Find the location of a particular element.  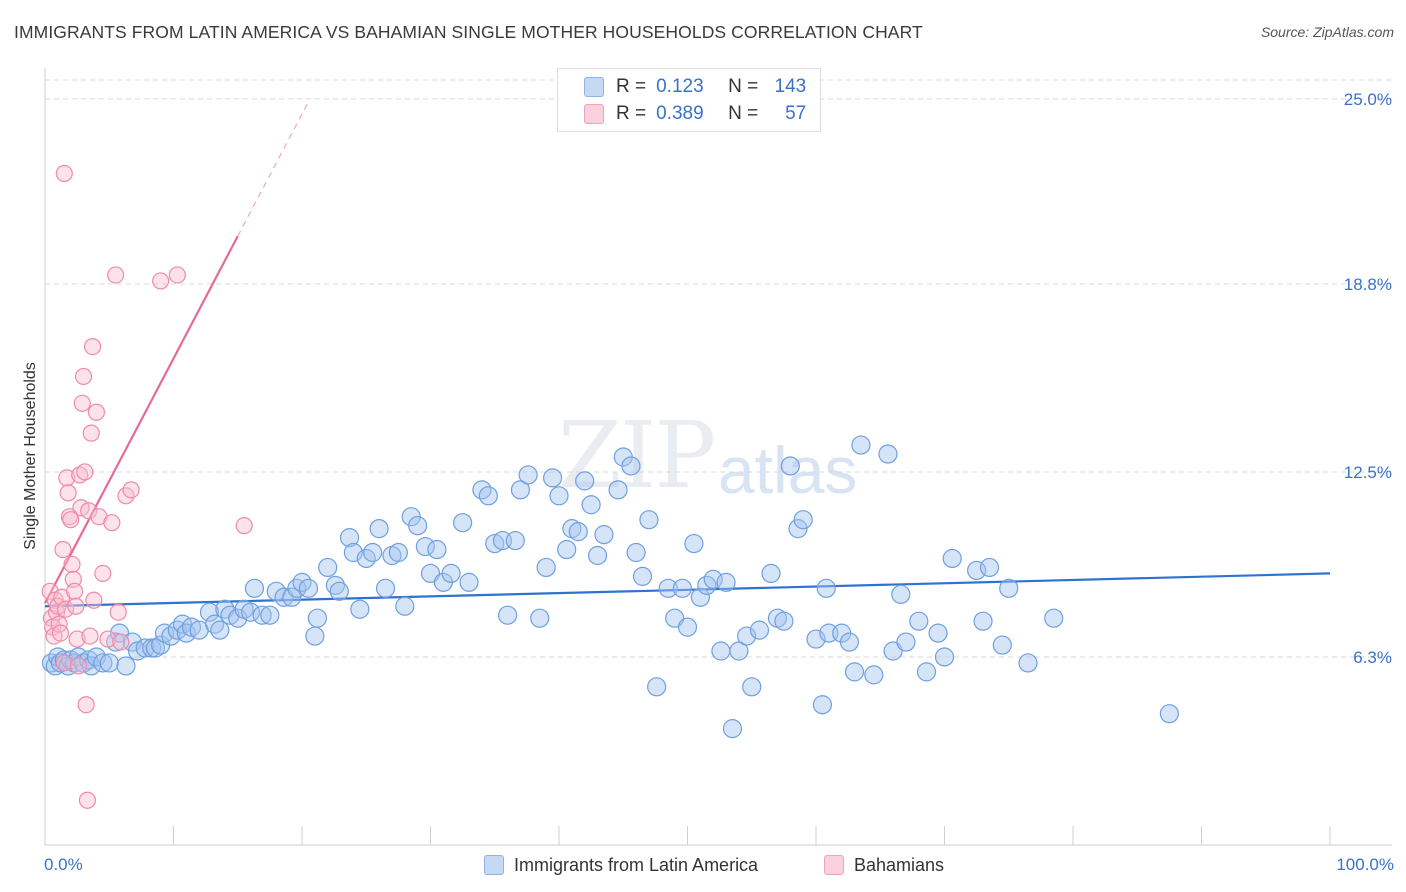

legend-row-immigrants: R = 0.123 N = 143 is located at coordinates (695, 87).